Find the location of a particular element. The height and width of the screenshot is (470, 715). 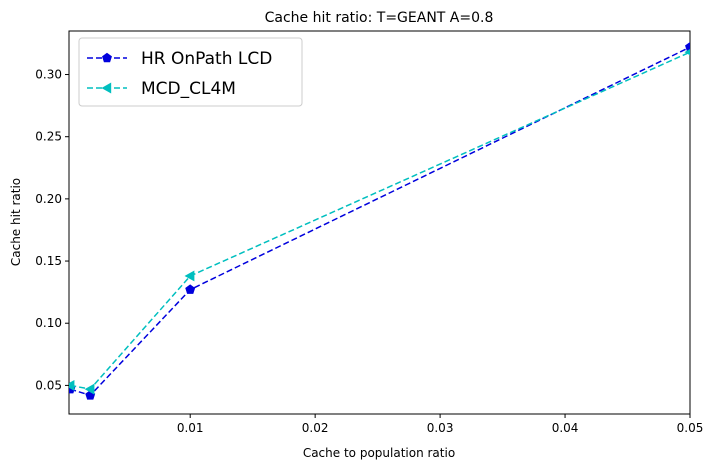

y-tick-label: 0.05 is located at coordinates (48, 385).